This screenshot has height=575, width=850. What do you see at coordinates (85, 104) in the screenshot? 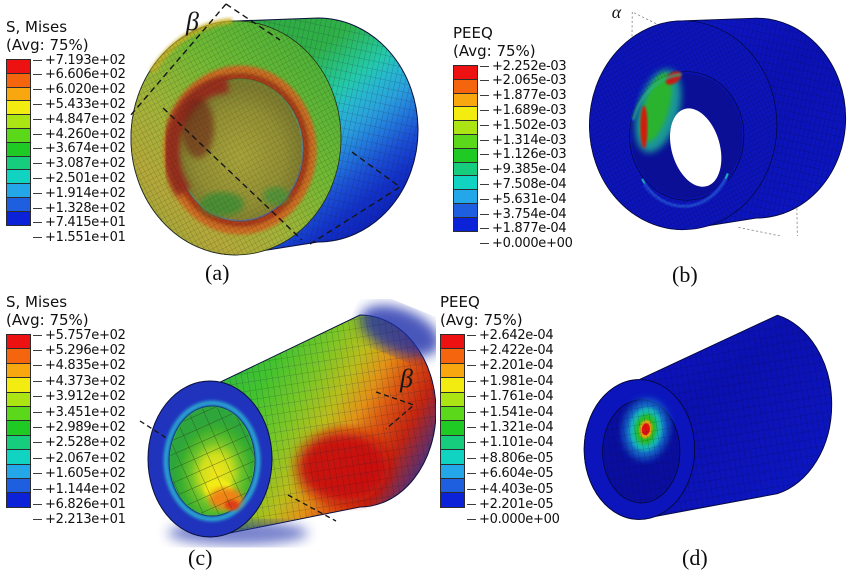
I see `legend-value: +5.433e+02` at bounding box center [85, 104].